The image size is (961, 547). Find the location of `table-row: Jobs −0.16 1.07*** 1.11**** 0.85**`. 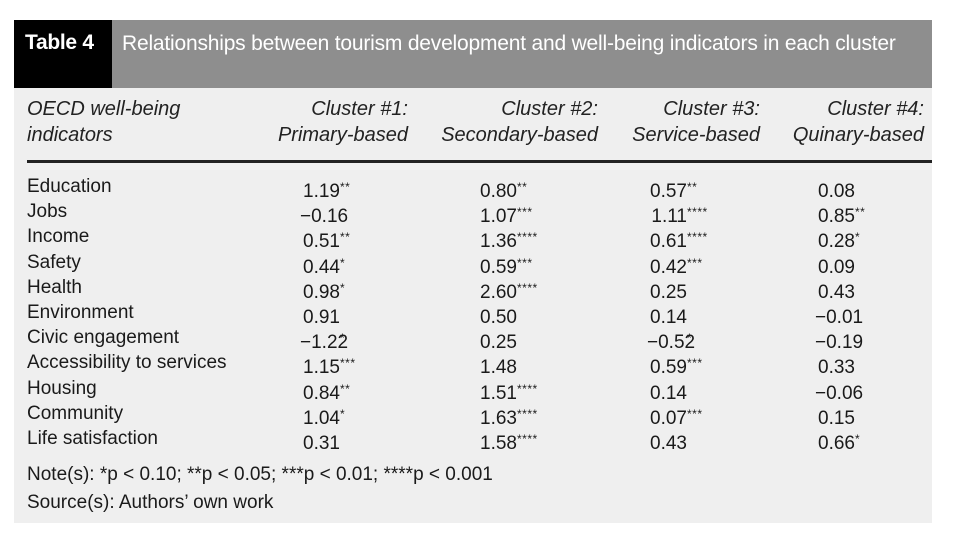

table-row: Jobs −0.16 1.07*** 1.11**** 0.85** is located at coordinates (473, 213).